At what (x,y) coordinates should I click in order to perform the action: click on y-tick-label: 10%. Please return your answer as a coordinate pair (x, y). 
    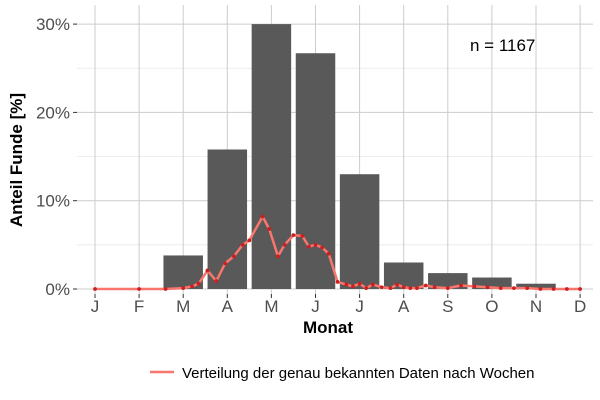
    Looking at the image, I should click on (53, 201).